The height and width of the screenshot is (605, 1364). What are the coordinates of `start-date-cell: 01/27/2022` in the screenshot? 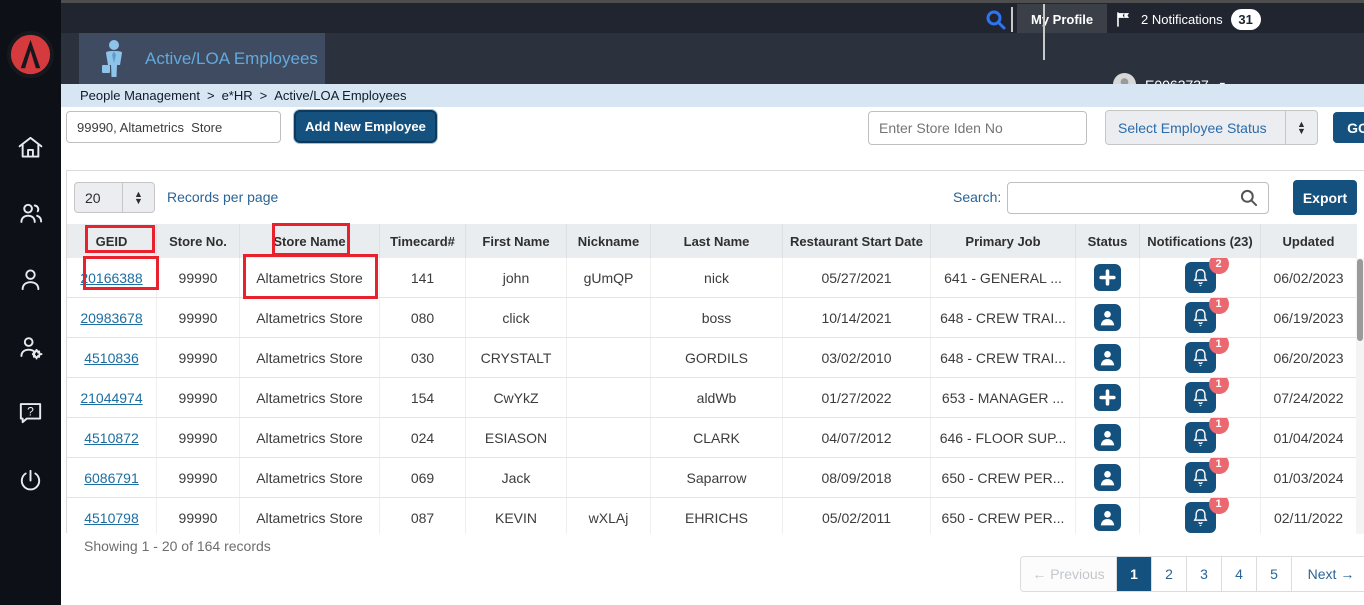 It's located at (857, 397).